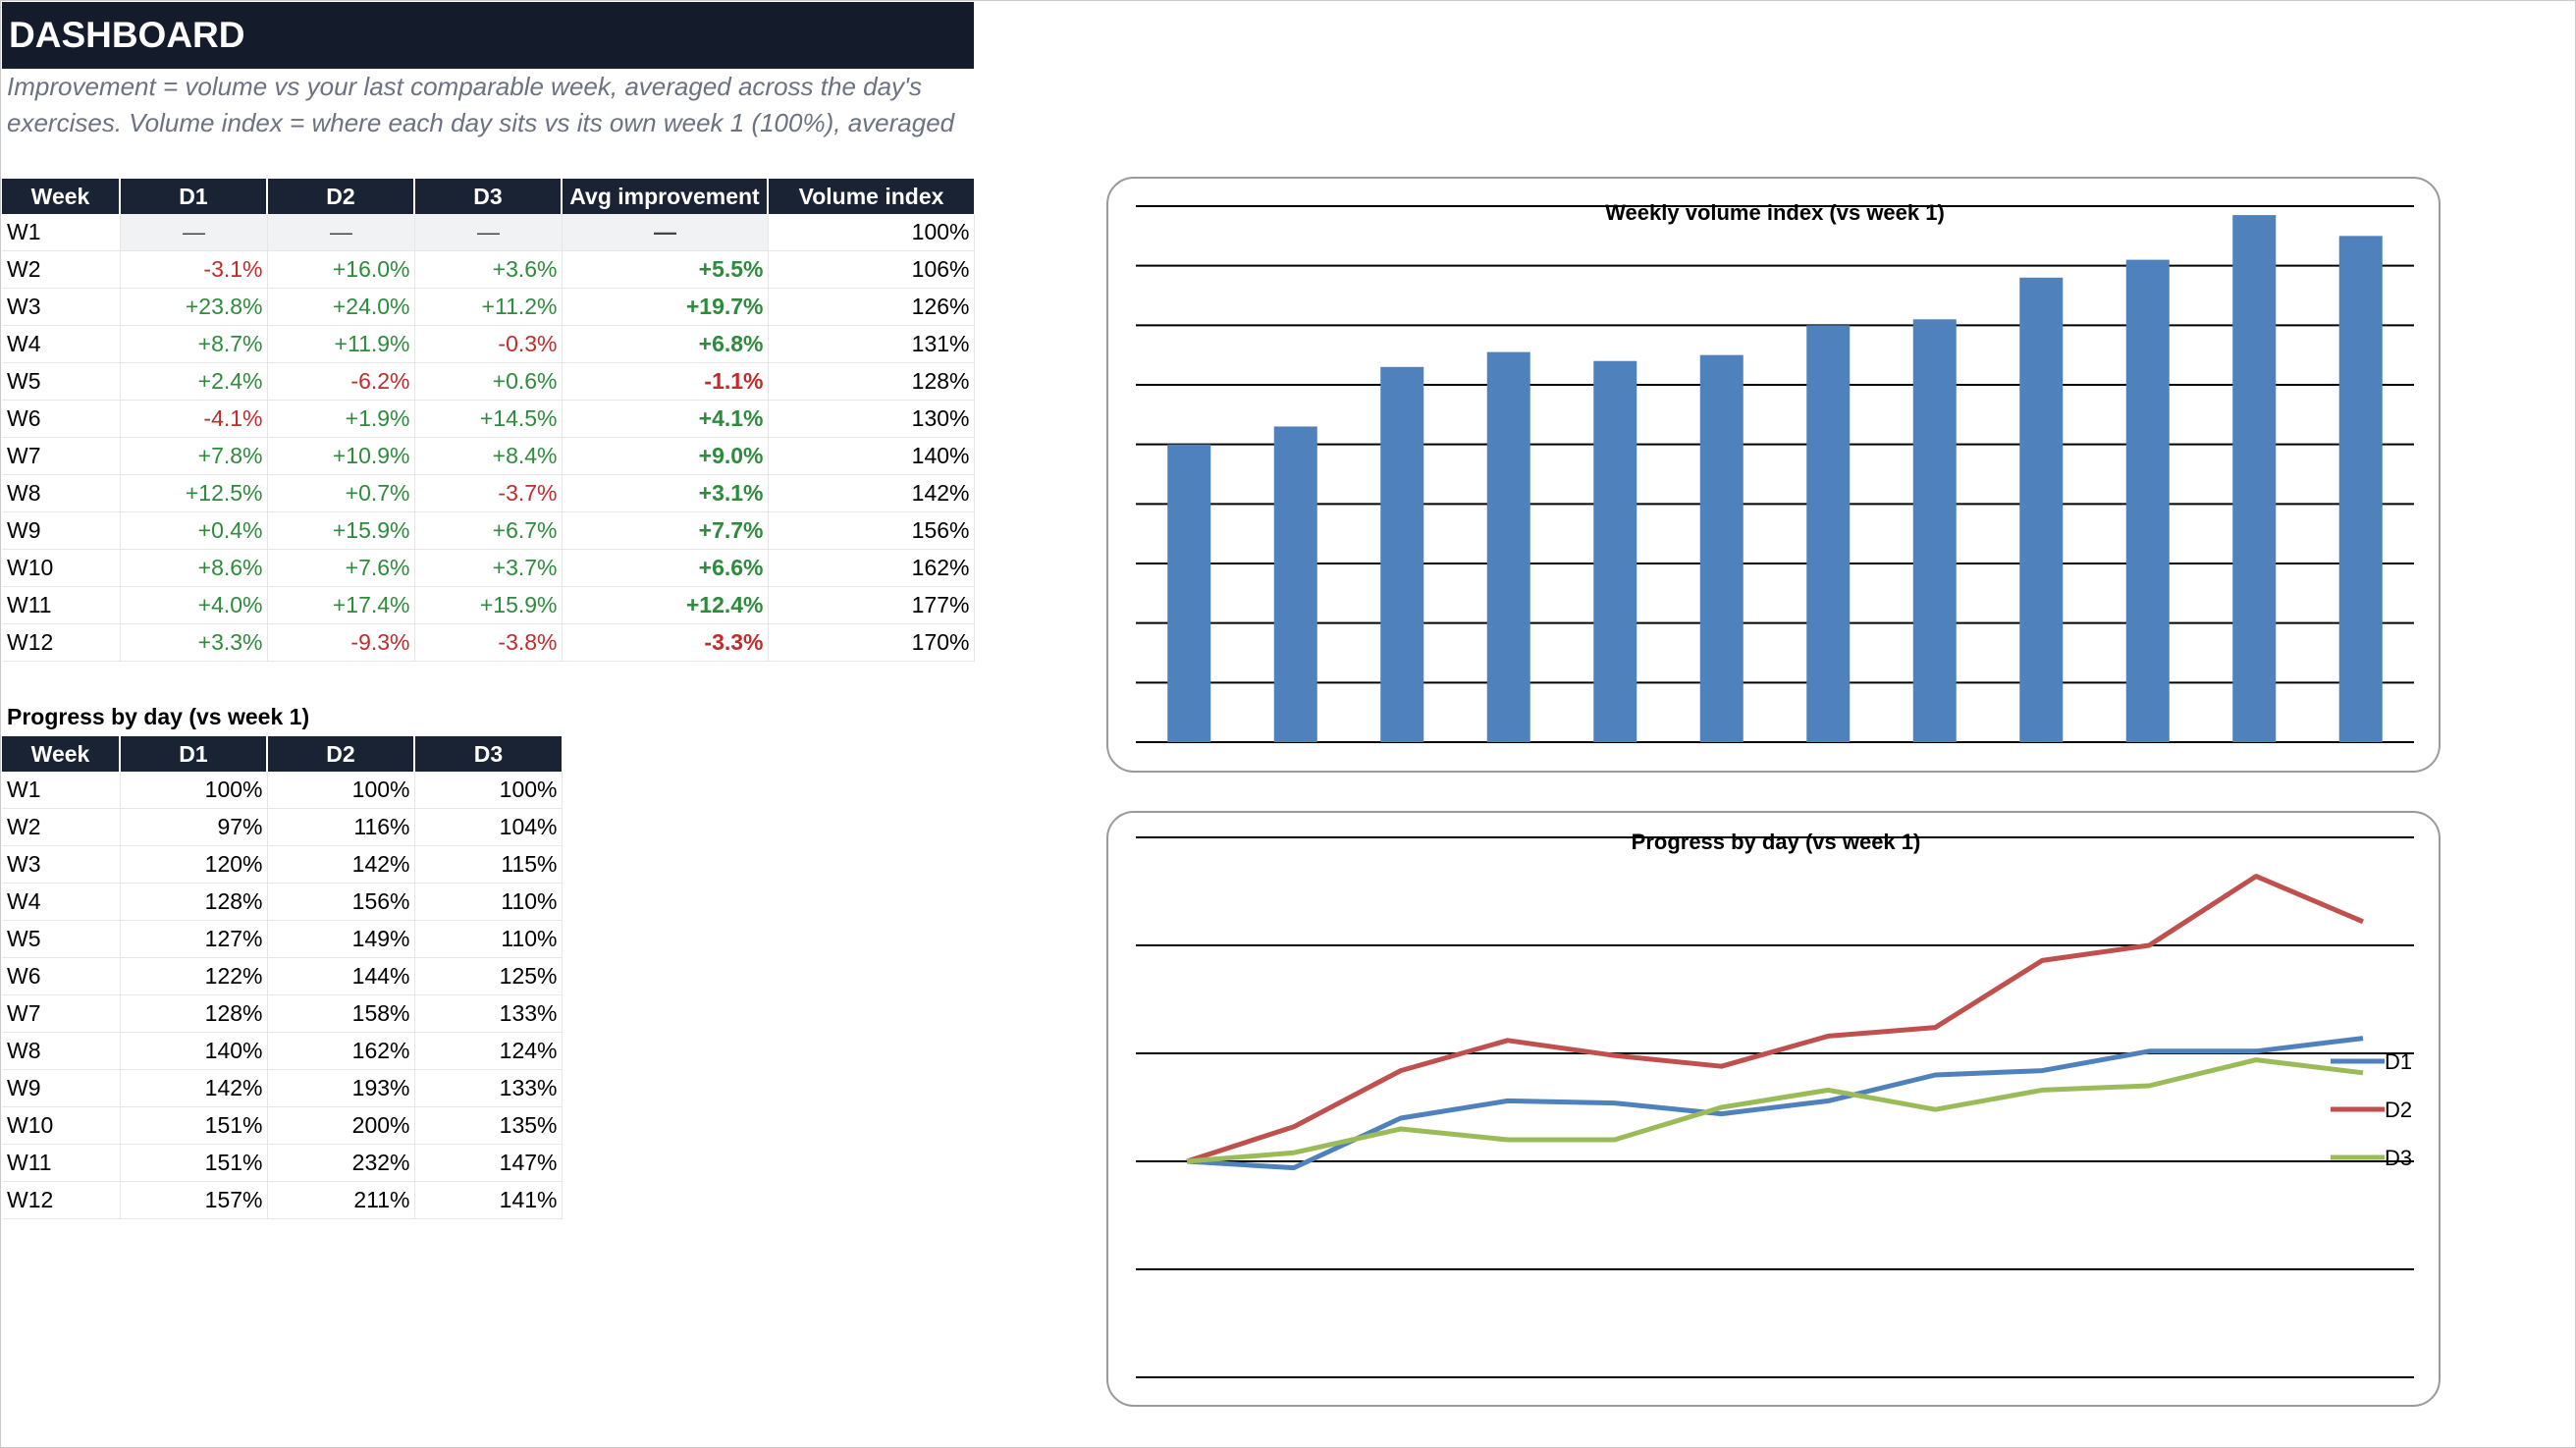 Image resolution: width=2576 pixels, height=1448 pixels. I want to click on main-table-cell: +11.9%, so click(341, 344).